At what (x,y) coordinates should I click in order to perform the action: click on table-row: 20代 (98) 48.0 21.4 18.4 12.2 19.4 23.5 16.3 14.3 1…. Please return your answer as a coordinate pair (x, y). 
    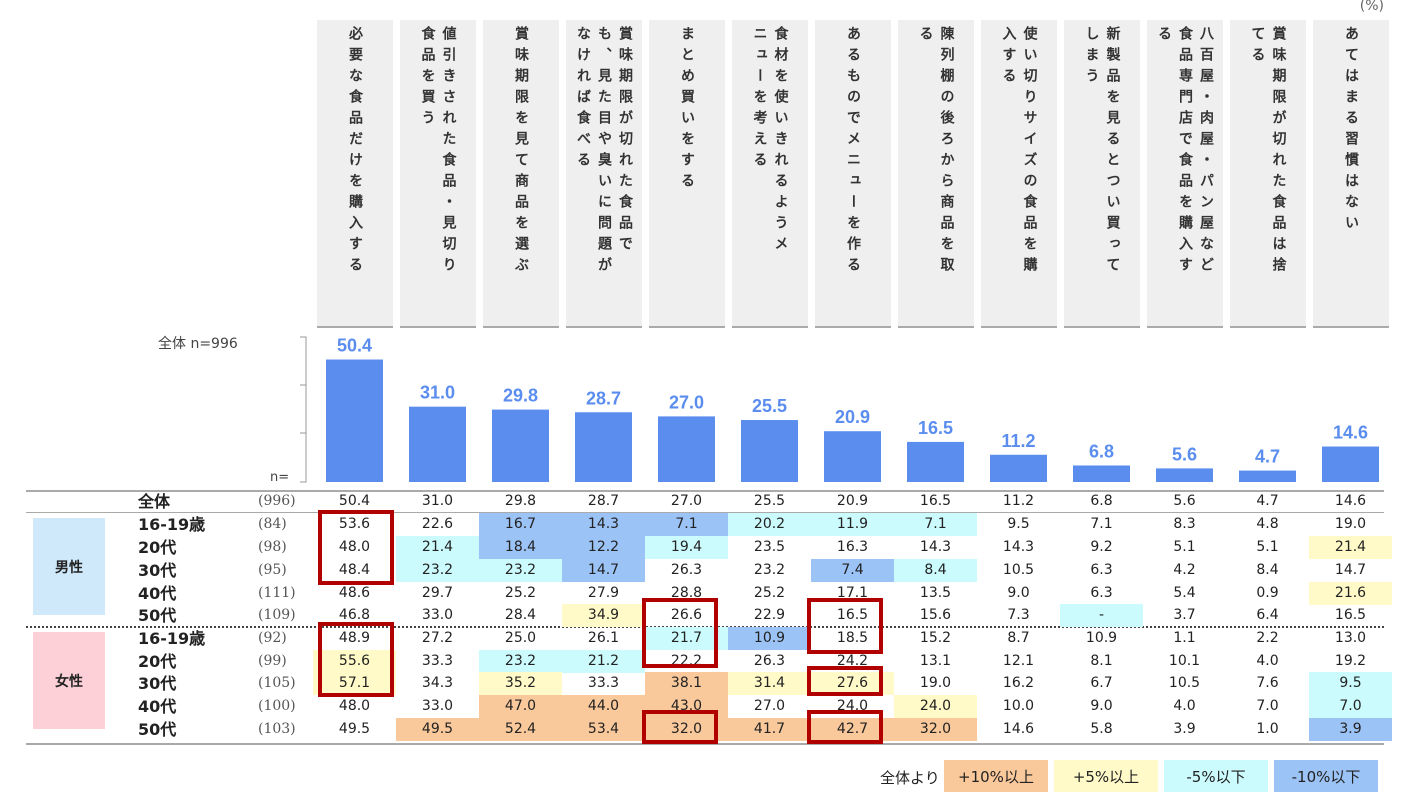
    Looking at the image, I should click on (702, 547).